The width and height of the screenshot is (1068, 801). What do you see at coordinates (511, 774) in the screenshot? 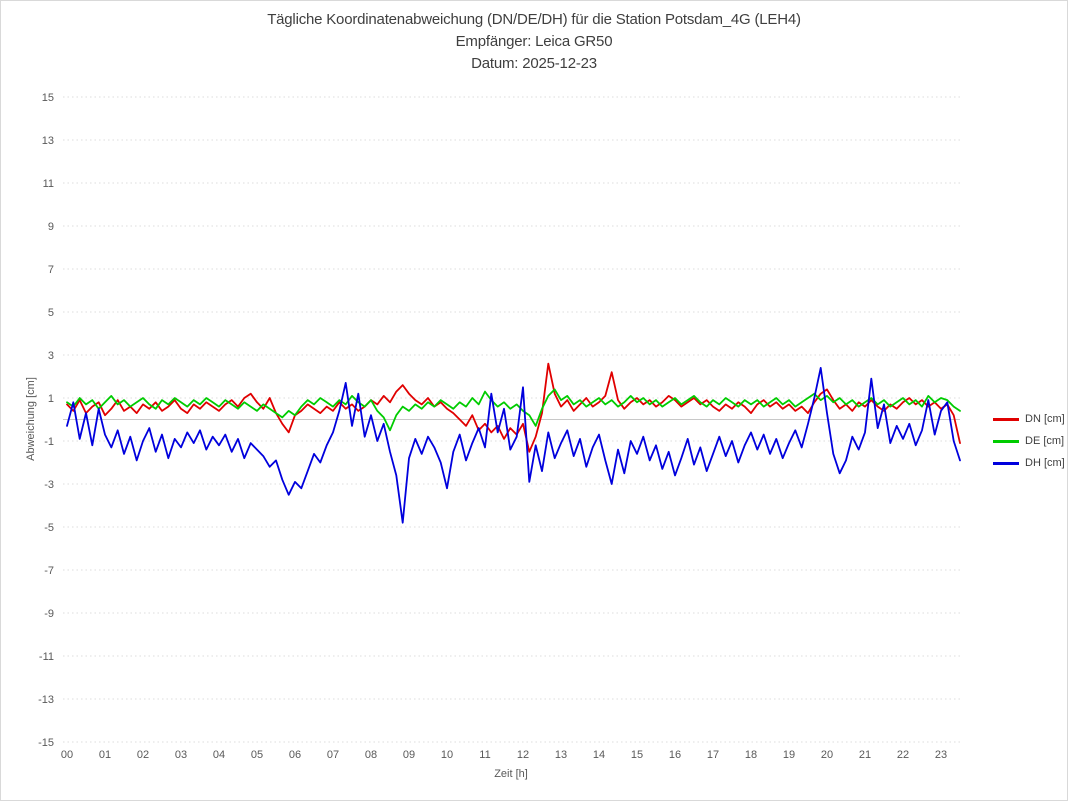
I see `x-axis-title: Zeit [h]` at bounding box center [511, 774].